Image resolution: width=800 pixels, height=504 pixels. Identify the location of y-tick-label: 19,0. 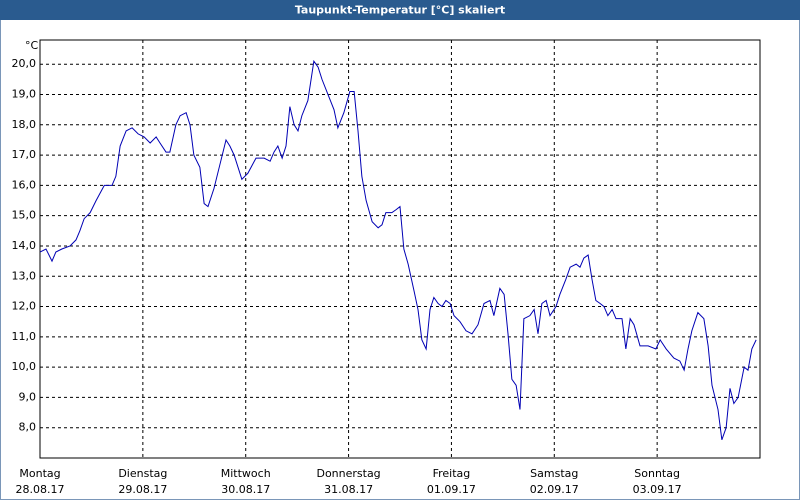
(24, 94).